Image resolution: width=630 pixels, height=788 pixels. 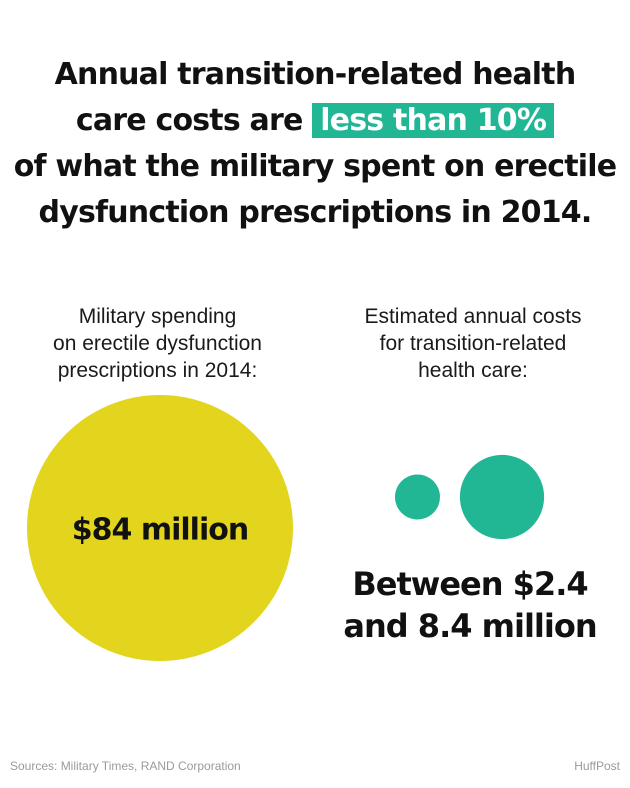 What do you see at coordinates (315, 166) in the screenshot?
I see `headline-line-3: of what the military spent on erectile` at bounding box center [315, 166].